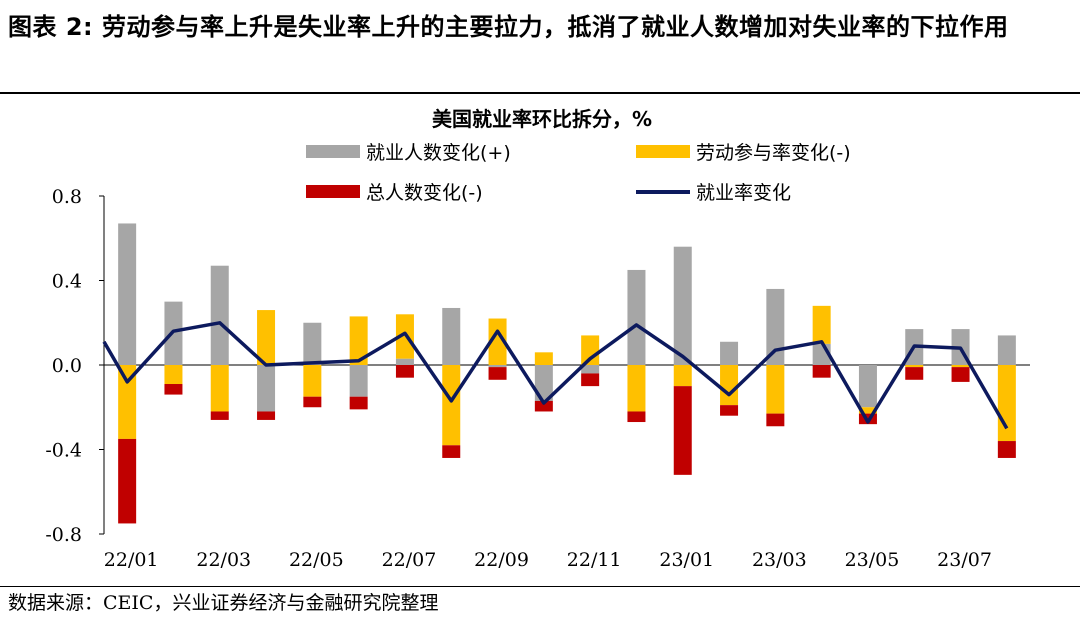 This screenshot has width=1080, height=618. What do you see at coordinates (779, 560) in the screenshot?
I see `x-tick-label: 23/03` at bounding box center [779, 560].